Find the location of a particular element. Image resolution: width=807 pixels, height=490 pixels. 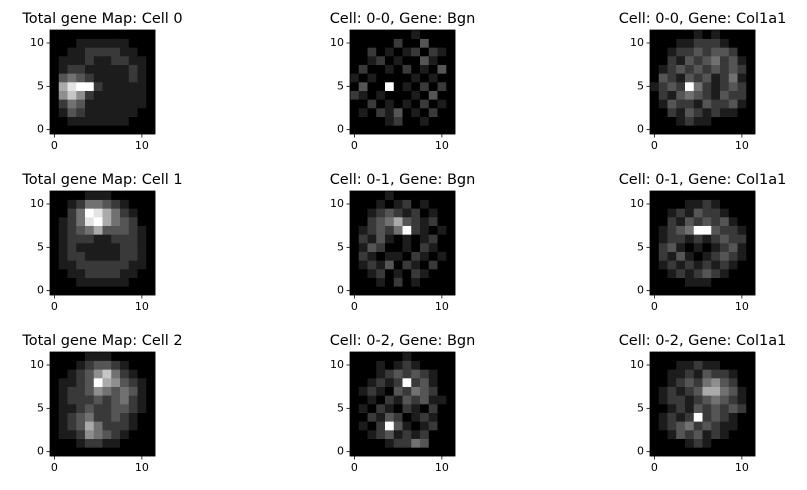

x-tick-label: 0 is located at coordinates (354, 306).